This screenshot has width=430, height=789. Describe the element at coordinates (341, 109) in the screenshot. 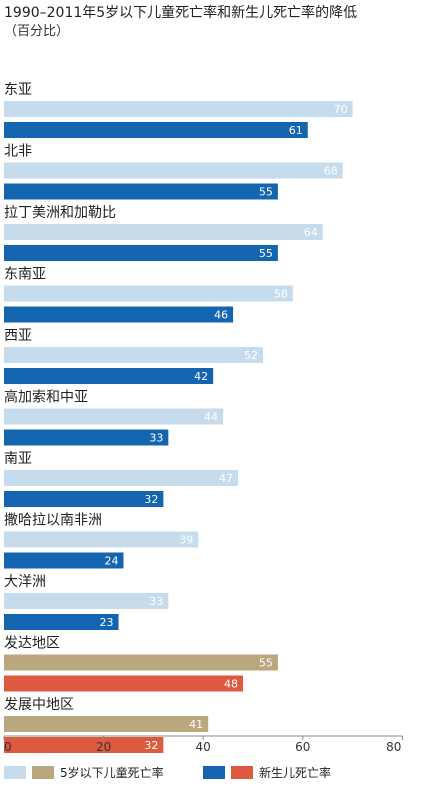

I see `bar-value-label: 70` at that location.